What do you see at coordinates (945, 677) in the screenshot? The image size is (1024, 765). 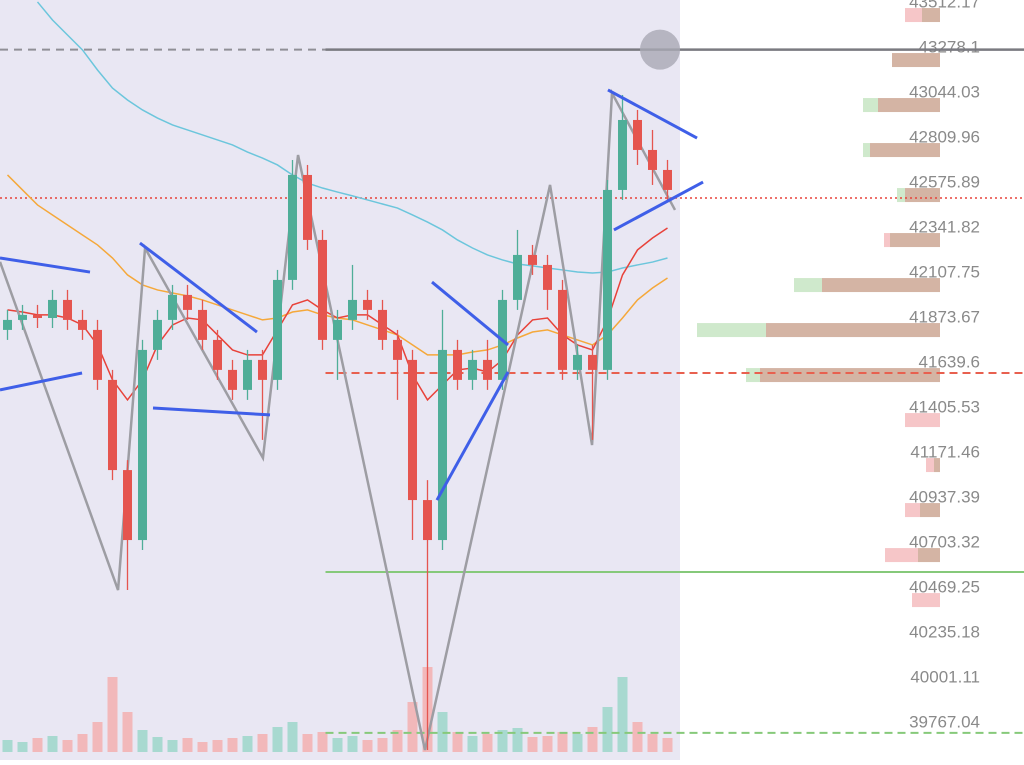 I see `y-tick-label: 40001.11` at bounding box center [945, 677].